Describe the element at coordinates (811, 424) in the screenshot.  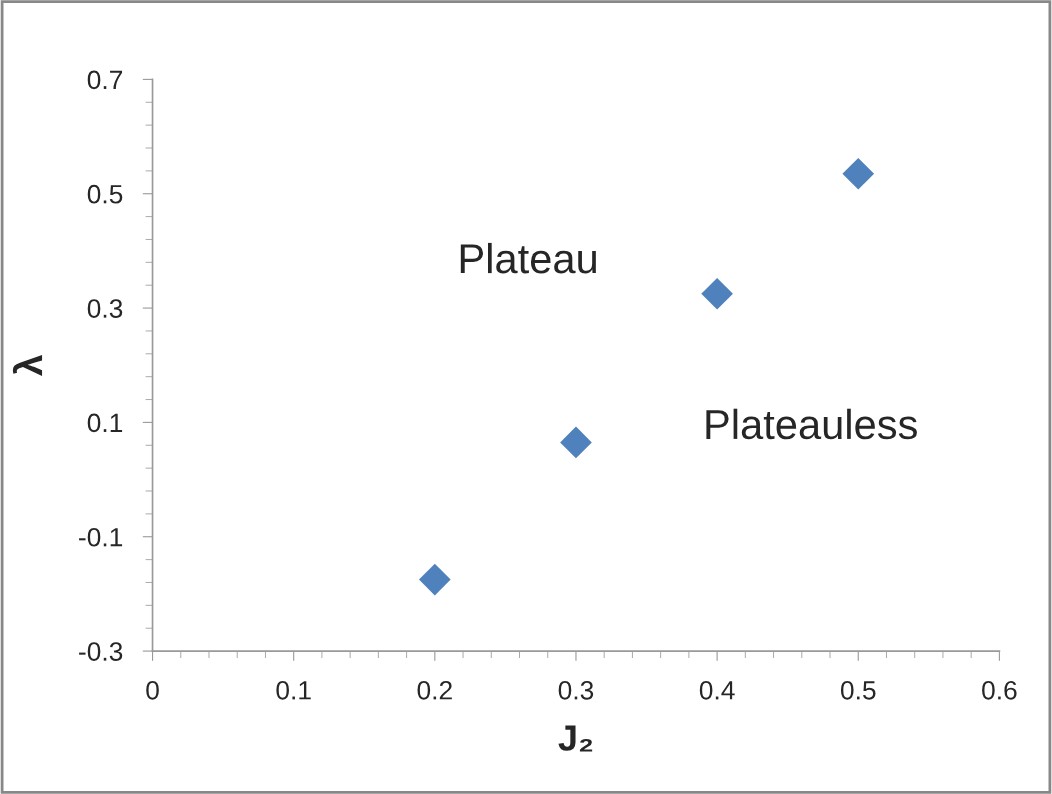
I see `annotation: Plateauless` at that location.